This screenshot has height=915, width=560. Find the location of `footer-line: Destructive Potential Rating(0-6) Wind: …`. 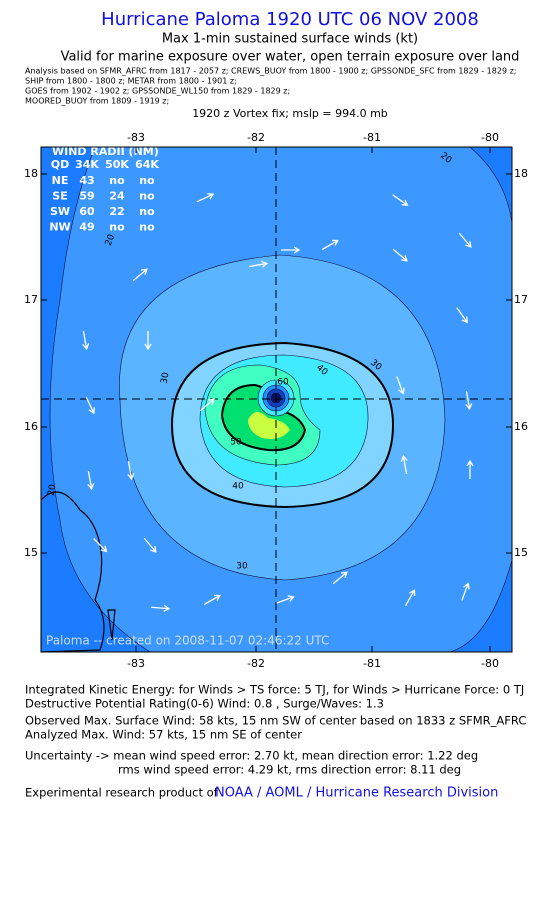

footer-line: Destructive Potential Rating(0-6) Wind: … is located at coordinates (204, 704).